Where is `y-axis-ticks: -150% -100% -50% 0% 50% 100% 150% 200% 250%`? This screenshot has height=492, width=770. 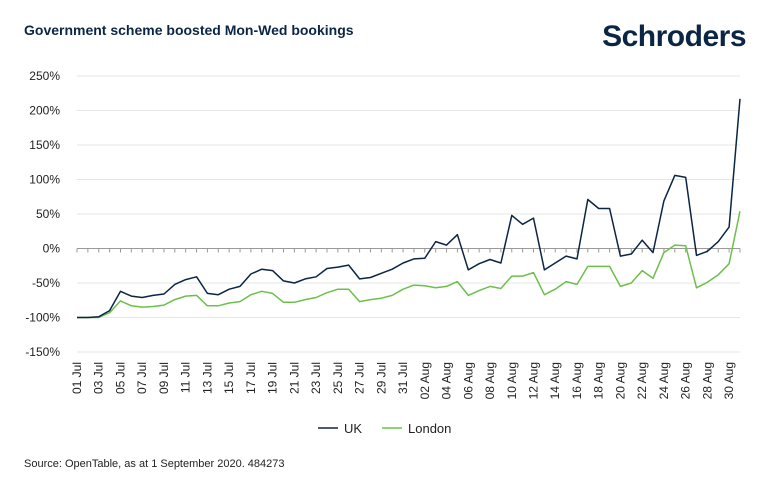
y-axis-ticks: -150% -100% -50% 0% 50% 100% 150% 200% 250% is located at coordinates (42, 214).